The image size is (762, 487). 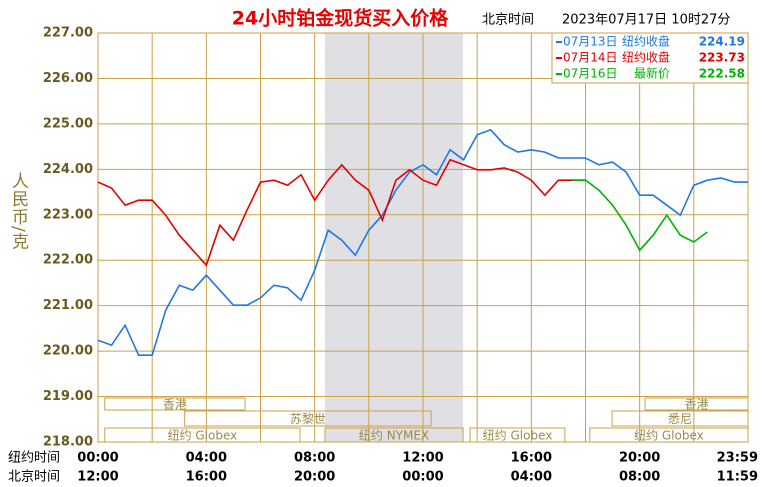 What do you see at coordinates (680, 419) in the screenshot?
I see `session-label: 悉尼` at bounding box center [680, 419].